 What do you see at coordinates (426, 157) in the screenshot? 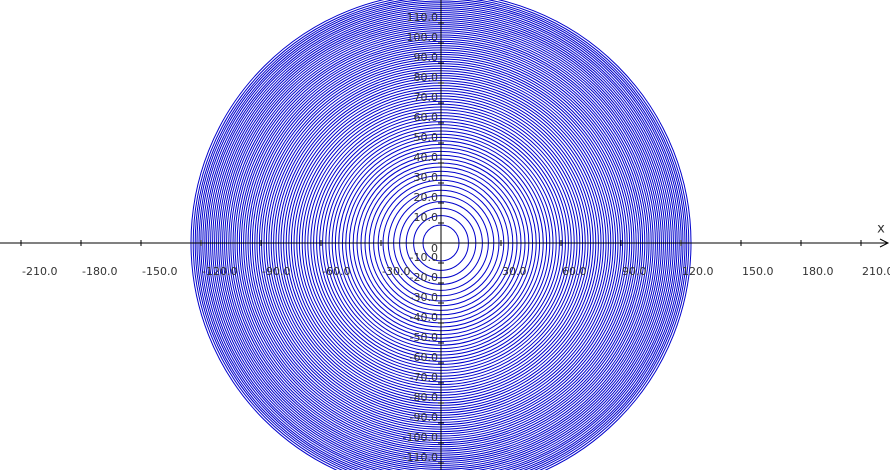
I see `y-tick-label: 40.0` at bounding box center [426, 157].